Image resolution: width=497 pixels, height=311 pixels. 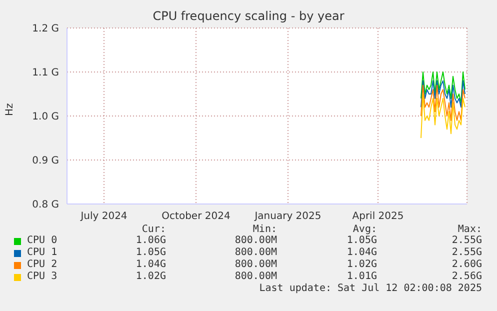 I want to click on x-tick-label: January 2025, so click(x=288, y=216).